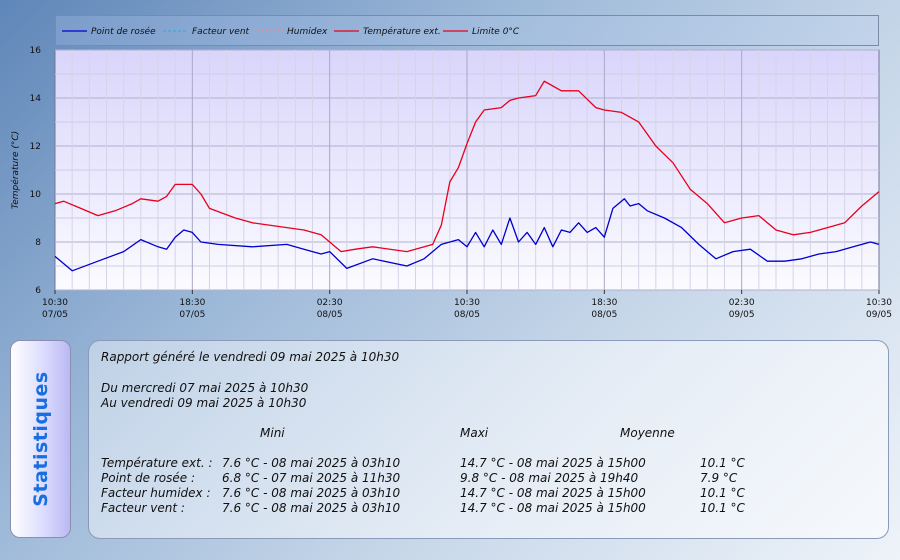  I want to click on row-avg: 7.9 °C, so click(719, 478).